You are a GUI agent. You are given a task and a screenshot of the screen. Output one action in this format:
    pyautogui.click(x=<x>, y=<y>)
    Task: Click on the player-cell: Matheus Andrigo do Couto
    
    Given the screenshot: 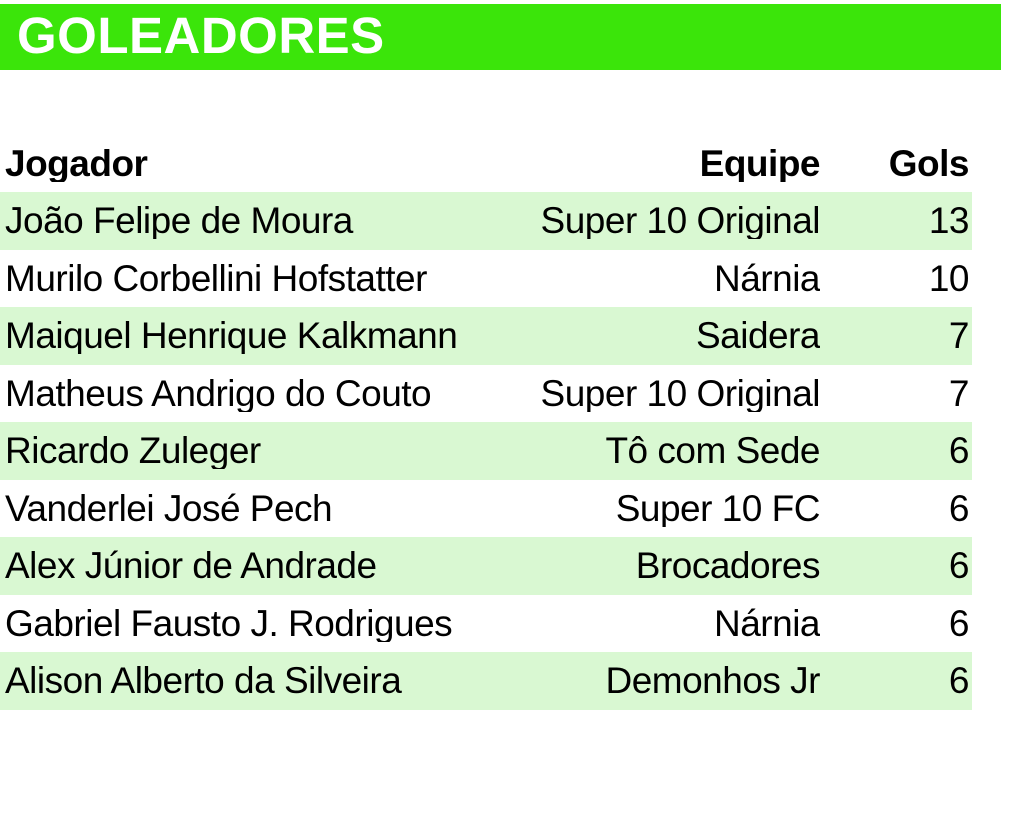 What is the action you would take?
    pyautogui.click(x=218, y=393)
    